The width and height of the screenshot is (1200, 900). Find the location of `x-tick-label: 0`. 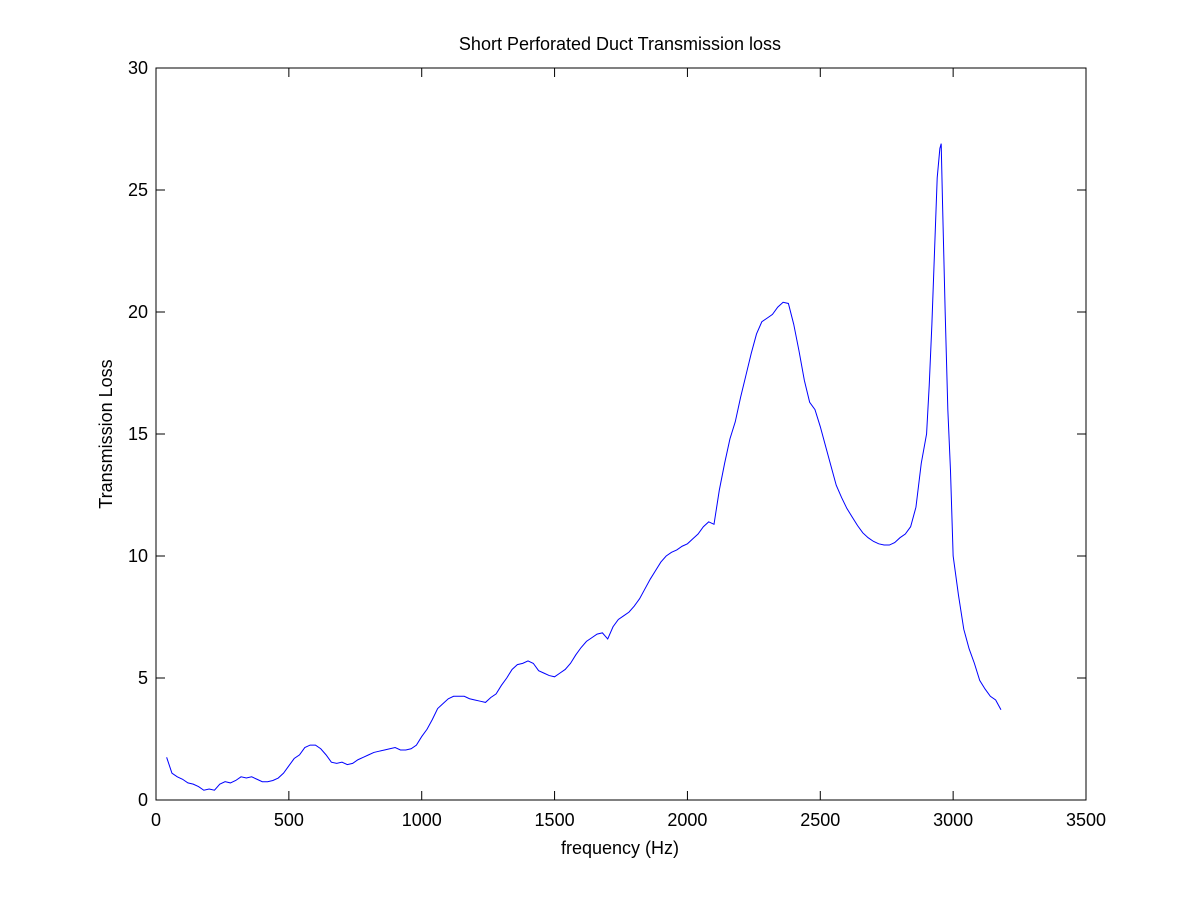

x-tick-label: 0 is located at coordinates (156, 820).